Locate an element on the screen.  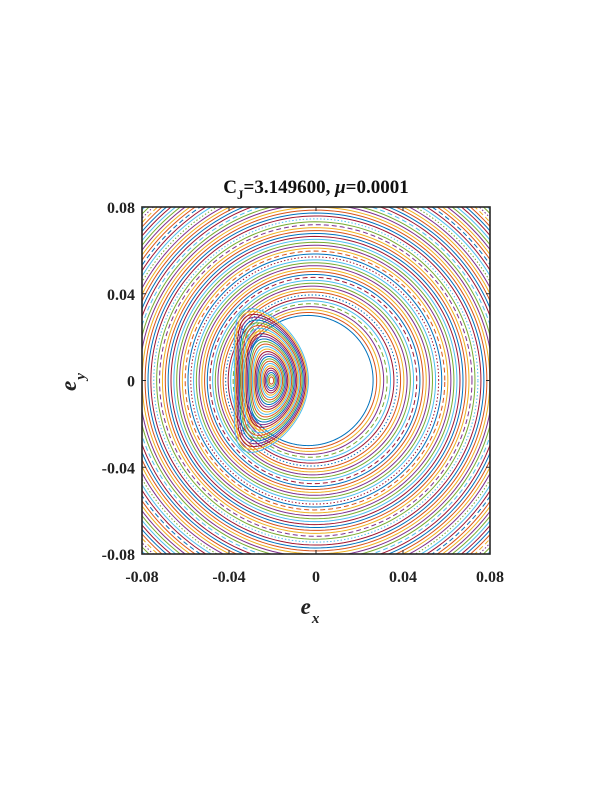
y-axis-label-sub: y is located at coordinates (81, 377).